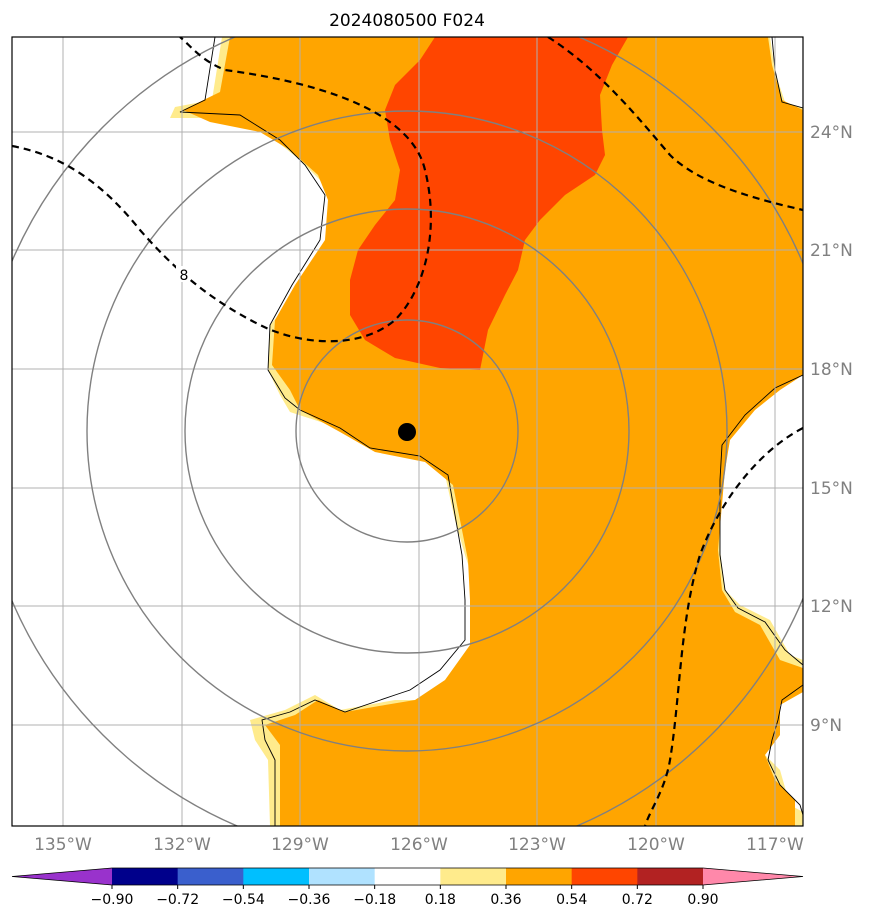 The width and height of the screenshot is (873, 924). What do you see at coordinates (831, 370) in the screenshot?
I see `lat-label: 18°N` at bounding box center [831, 370].